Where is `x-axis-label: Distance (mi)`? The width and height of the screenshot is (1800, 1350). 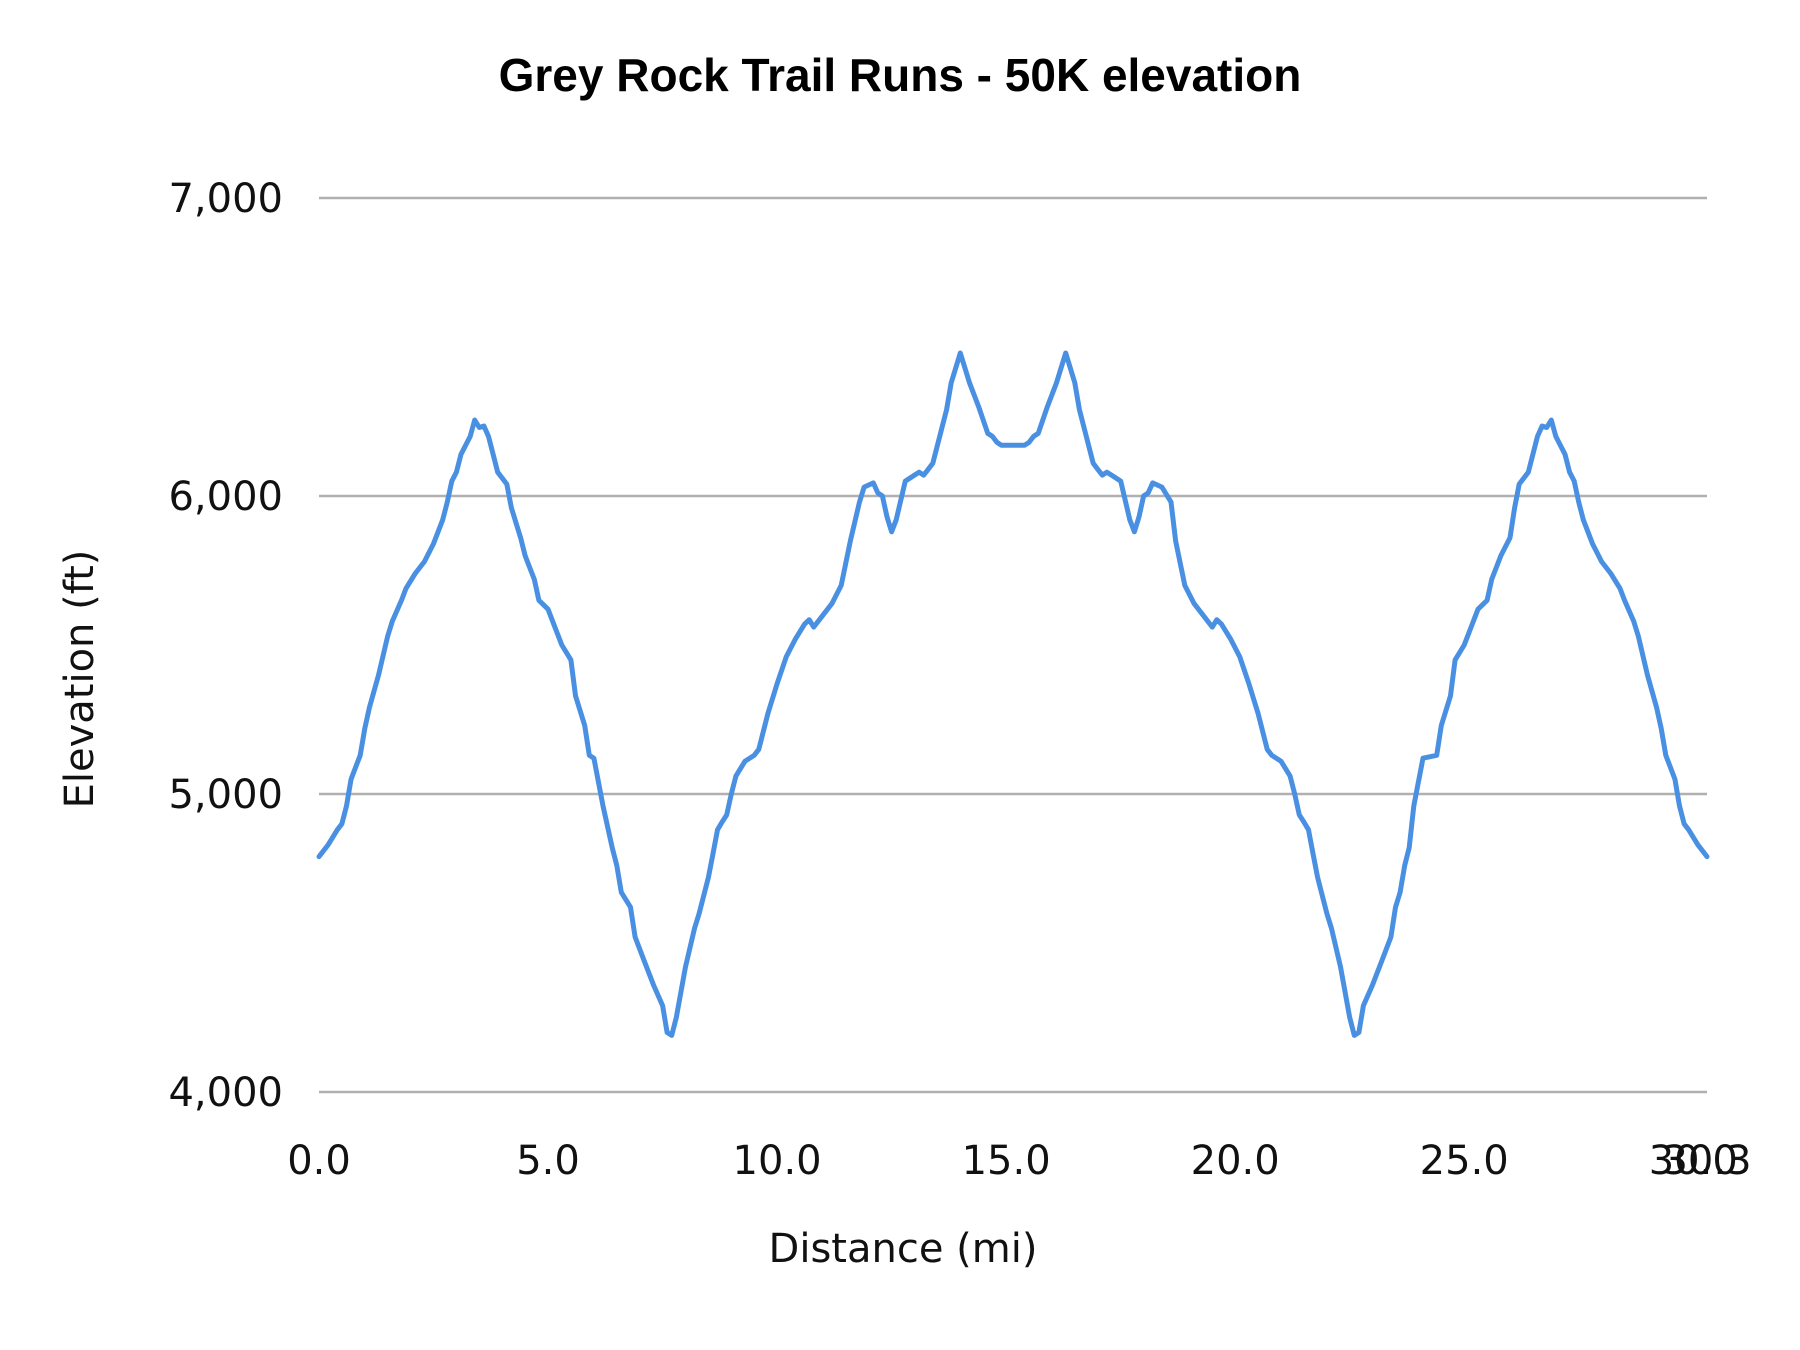
x-axis-label: Distance (mi) is located at coordinates (903, 1249).